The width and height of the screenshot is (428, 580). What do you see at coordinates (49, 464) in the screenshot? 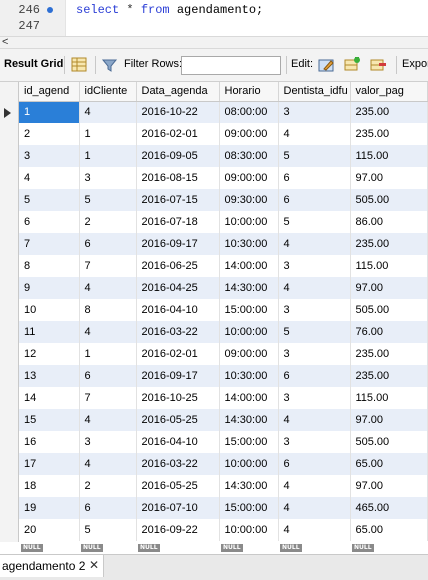
I see `table-cell: 17` at bounding box center [49, 464].